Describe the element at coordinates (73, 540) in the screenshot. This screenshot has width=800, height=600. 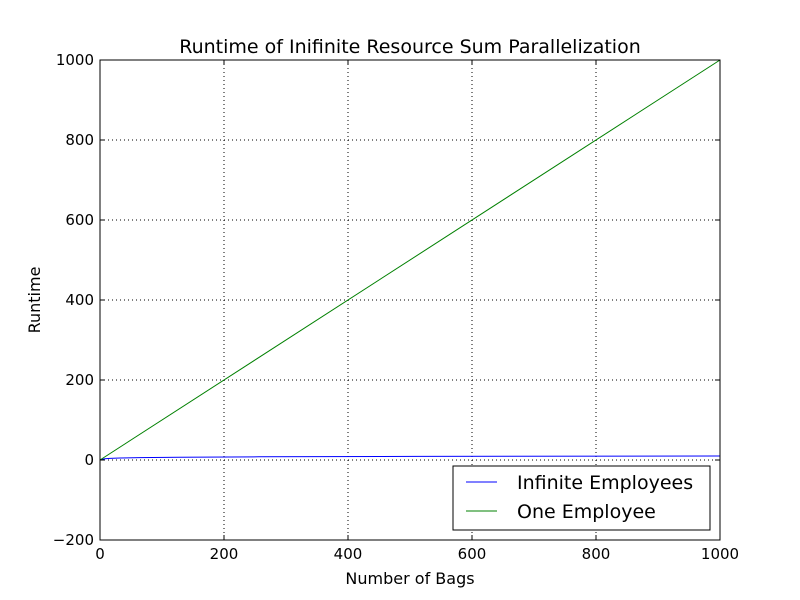
I see `y-tick-label: −200` at that location.